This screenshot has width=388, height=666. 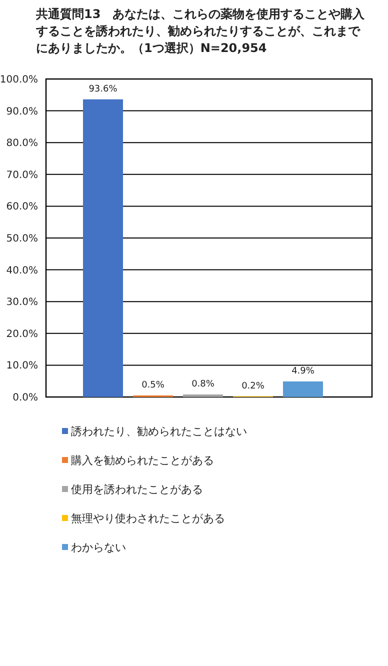 I want to click on y-tick-label: 50.0%, so click(x=22, y=239).